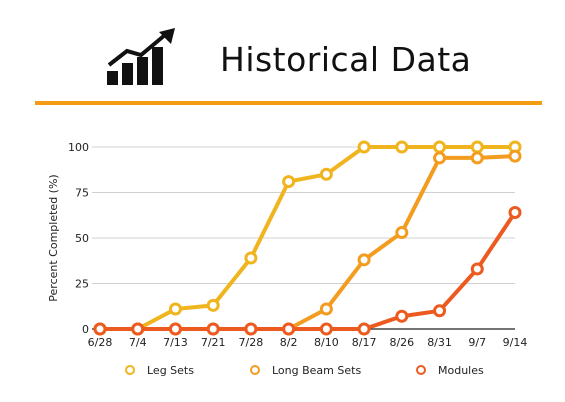  I want to click on growth-chart-icon, so click(141, 56).